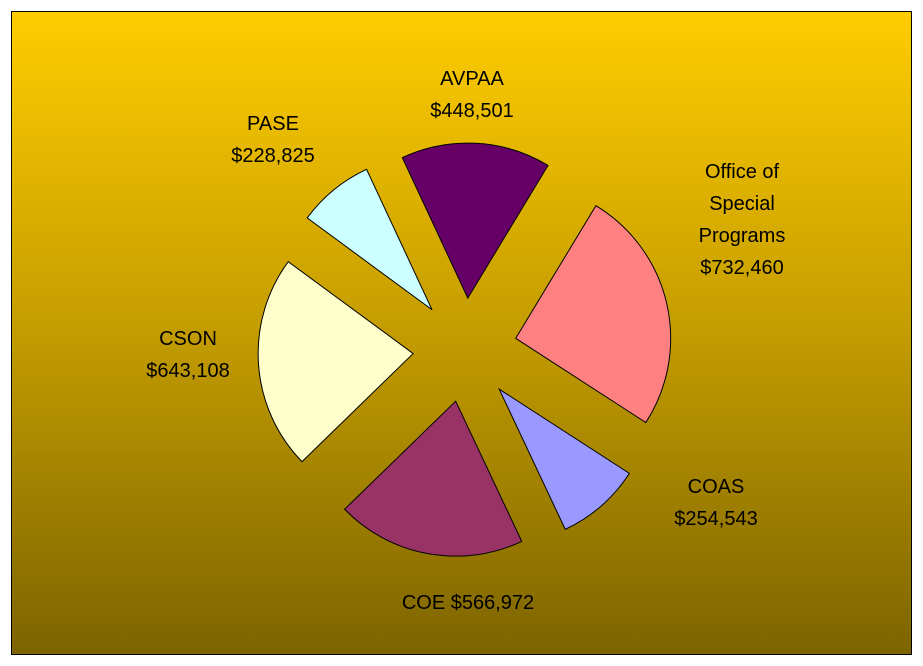  Describe the element at coordinates (188, 339) in the screenshot. I see `category-label: CSON` at that location.